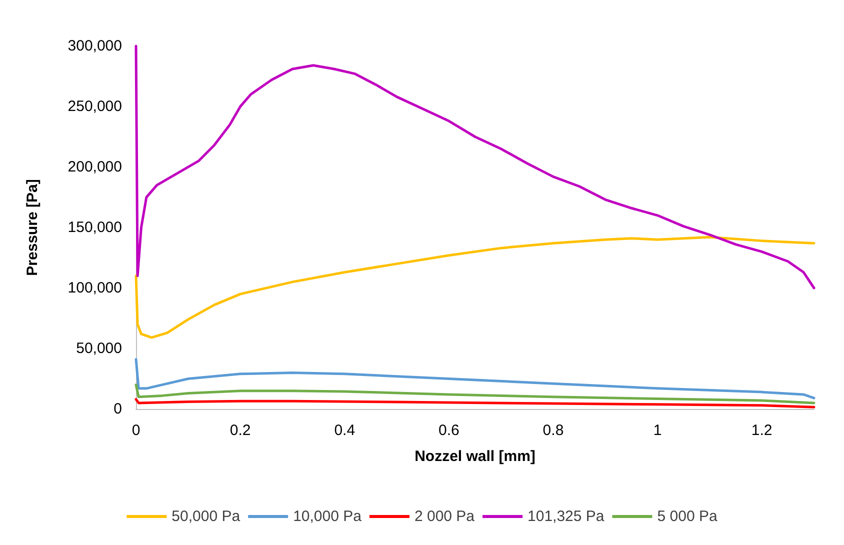 The height and width of the screenshot is (545, 844). What do you see at coordinates (95, 288) in the screenshot?
I see `y-tick-label: 100,000` at bounding box center [95, 288].